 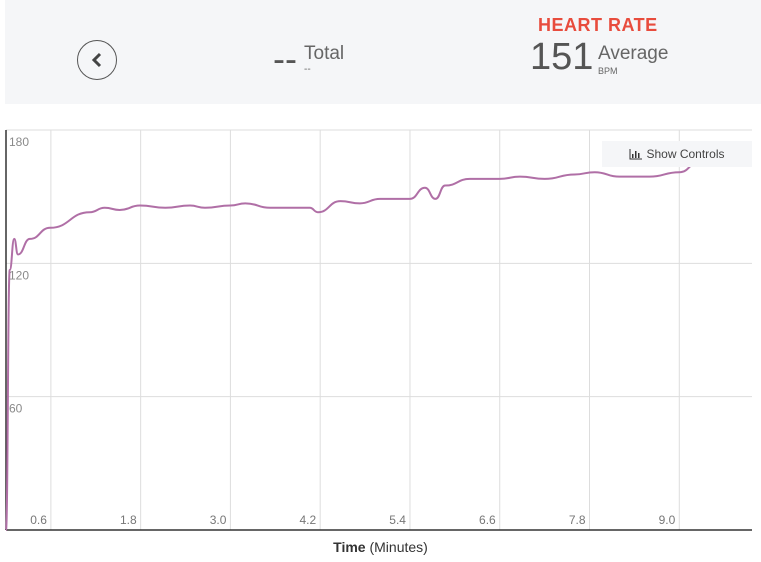 I want to click on total-label: Total, so click(x=324, y=53).